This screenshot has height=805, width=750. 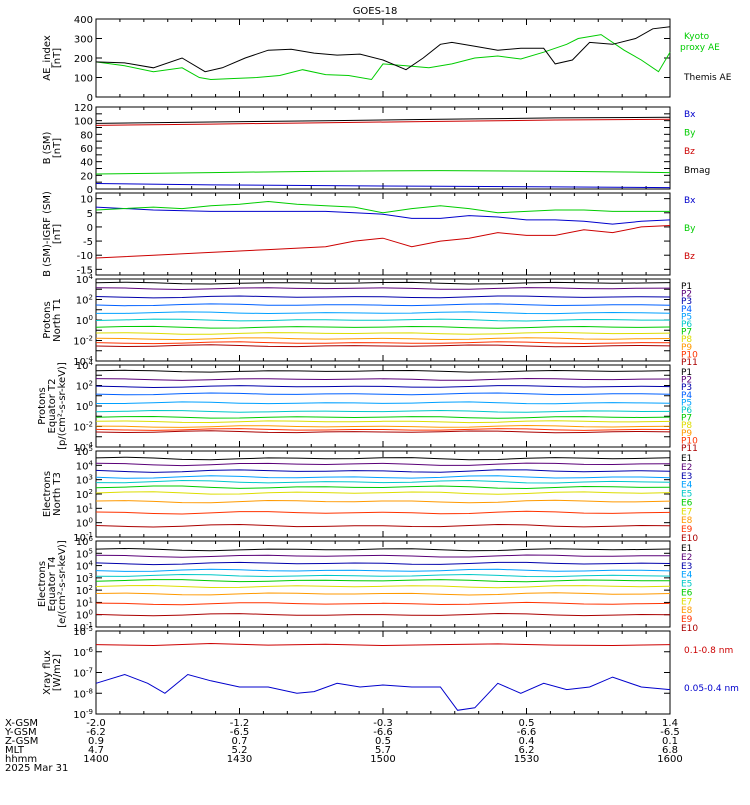 What do you see at coordinates (383, 692) in the screenshot?
I see `series-line-0-05-0-4-nm` at bounding box center [383, 692].